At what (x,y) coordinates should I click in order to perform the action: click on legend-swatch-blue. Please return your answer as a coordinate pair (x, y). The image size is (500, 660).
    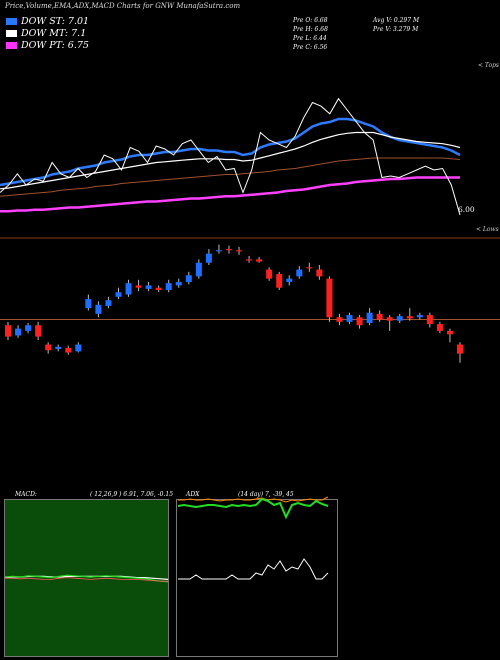
    Looking at the image, I should click on (11, 21).